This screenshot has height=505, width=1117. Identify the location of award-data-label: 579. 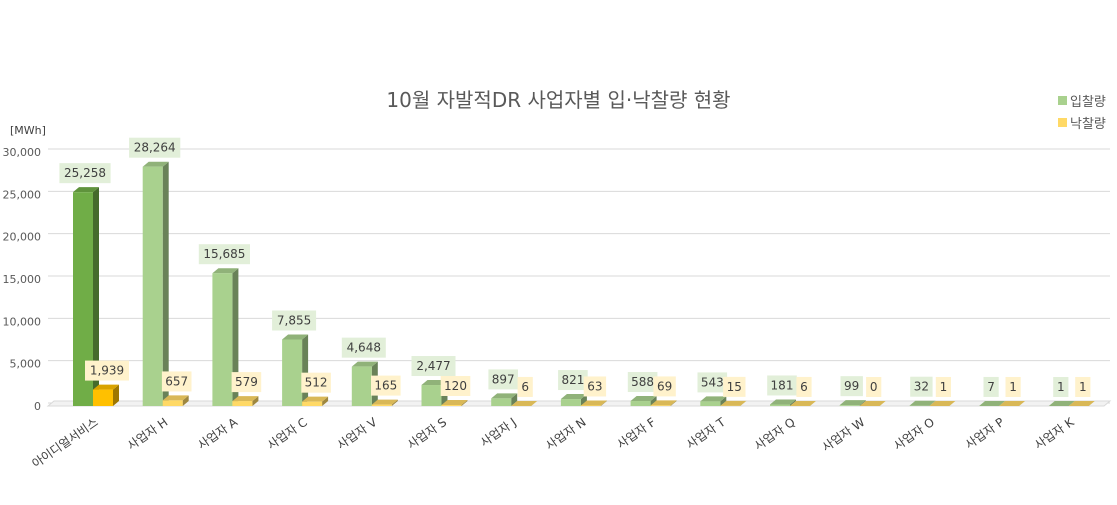
(246, 382).